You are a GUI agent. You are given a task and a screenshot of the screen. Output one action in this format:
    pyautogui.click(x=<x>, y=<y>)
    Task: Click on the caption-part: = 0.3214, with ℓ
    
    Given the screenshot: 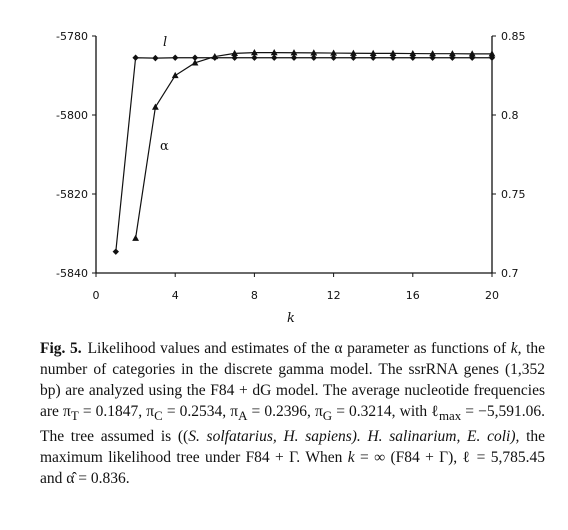 What is the action you would take?
    pyautogui.click(x=385, y=411)
    